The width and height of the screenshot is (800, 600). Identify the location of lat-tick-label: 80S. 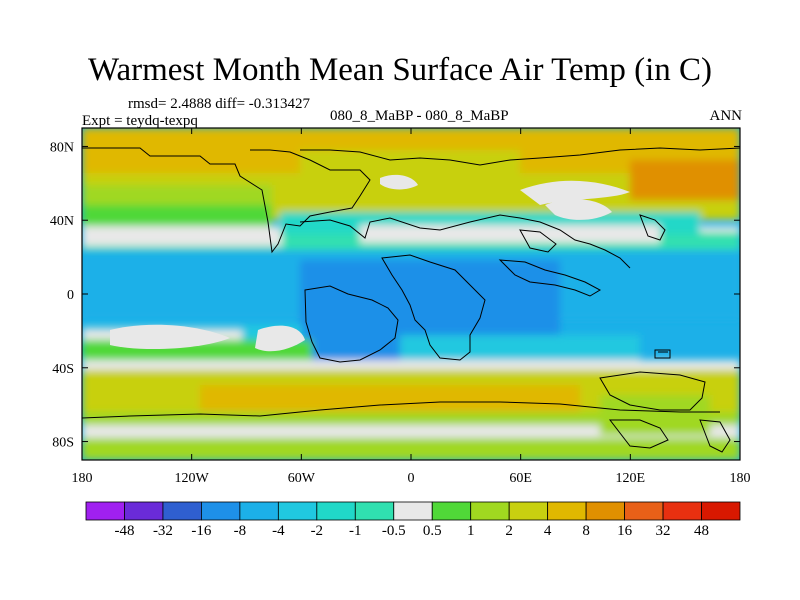
(63, 443).